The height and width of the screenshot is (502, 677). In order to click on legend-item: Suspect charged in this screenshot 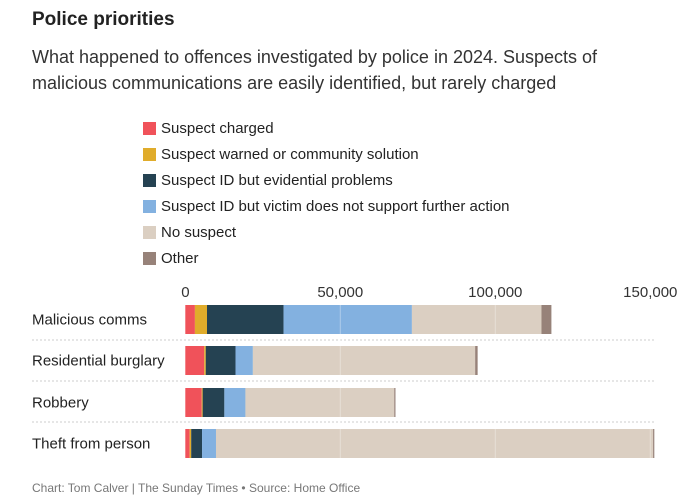, I will do `click(326, 128)`.